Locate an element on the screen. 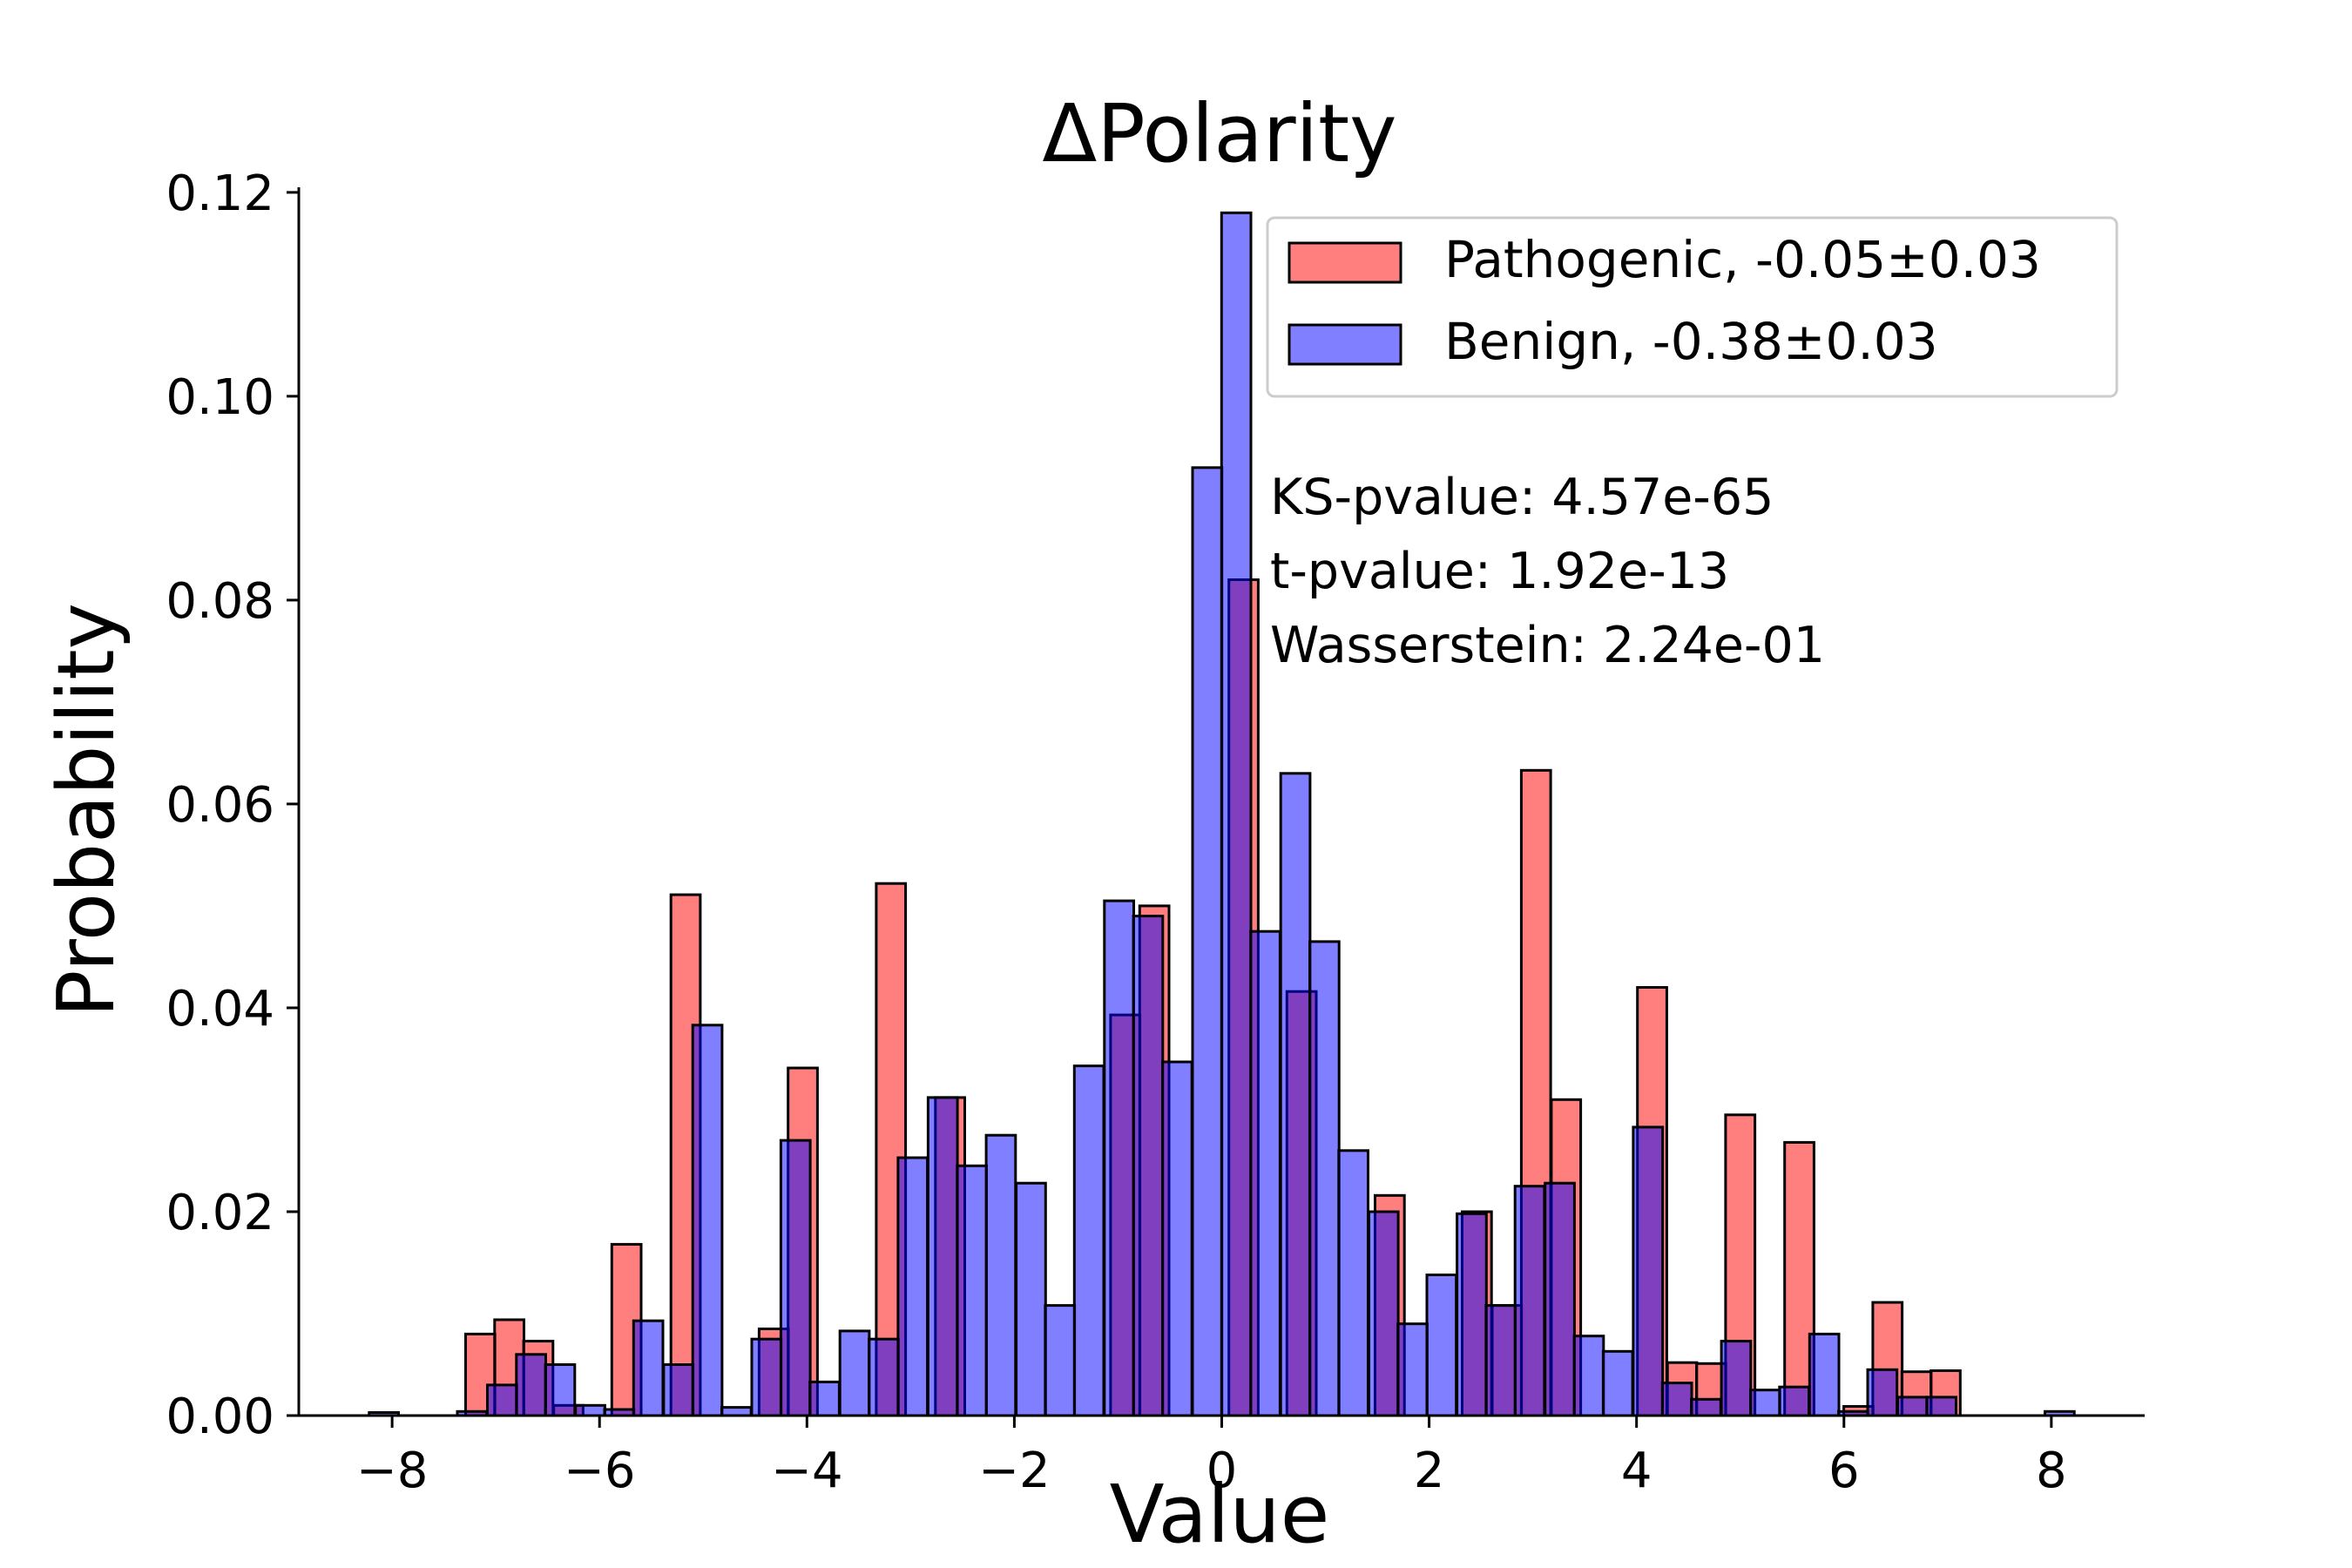 This screenshot has width=2352, height=1568. y-tick-label: 0.10 is located at coordinates (220, 398).